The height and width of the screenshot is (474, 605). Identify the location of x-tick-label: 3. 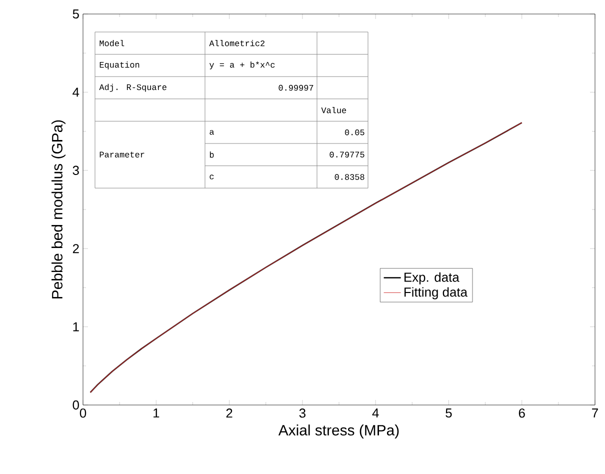
(302, 413).